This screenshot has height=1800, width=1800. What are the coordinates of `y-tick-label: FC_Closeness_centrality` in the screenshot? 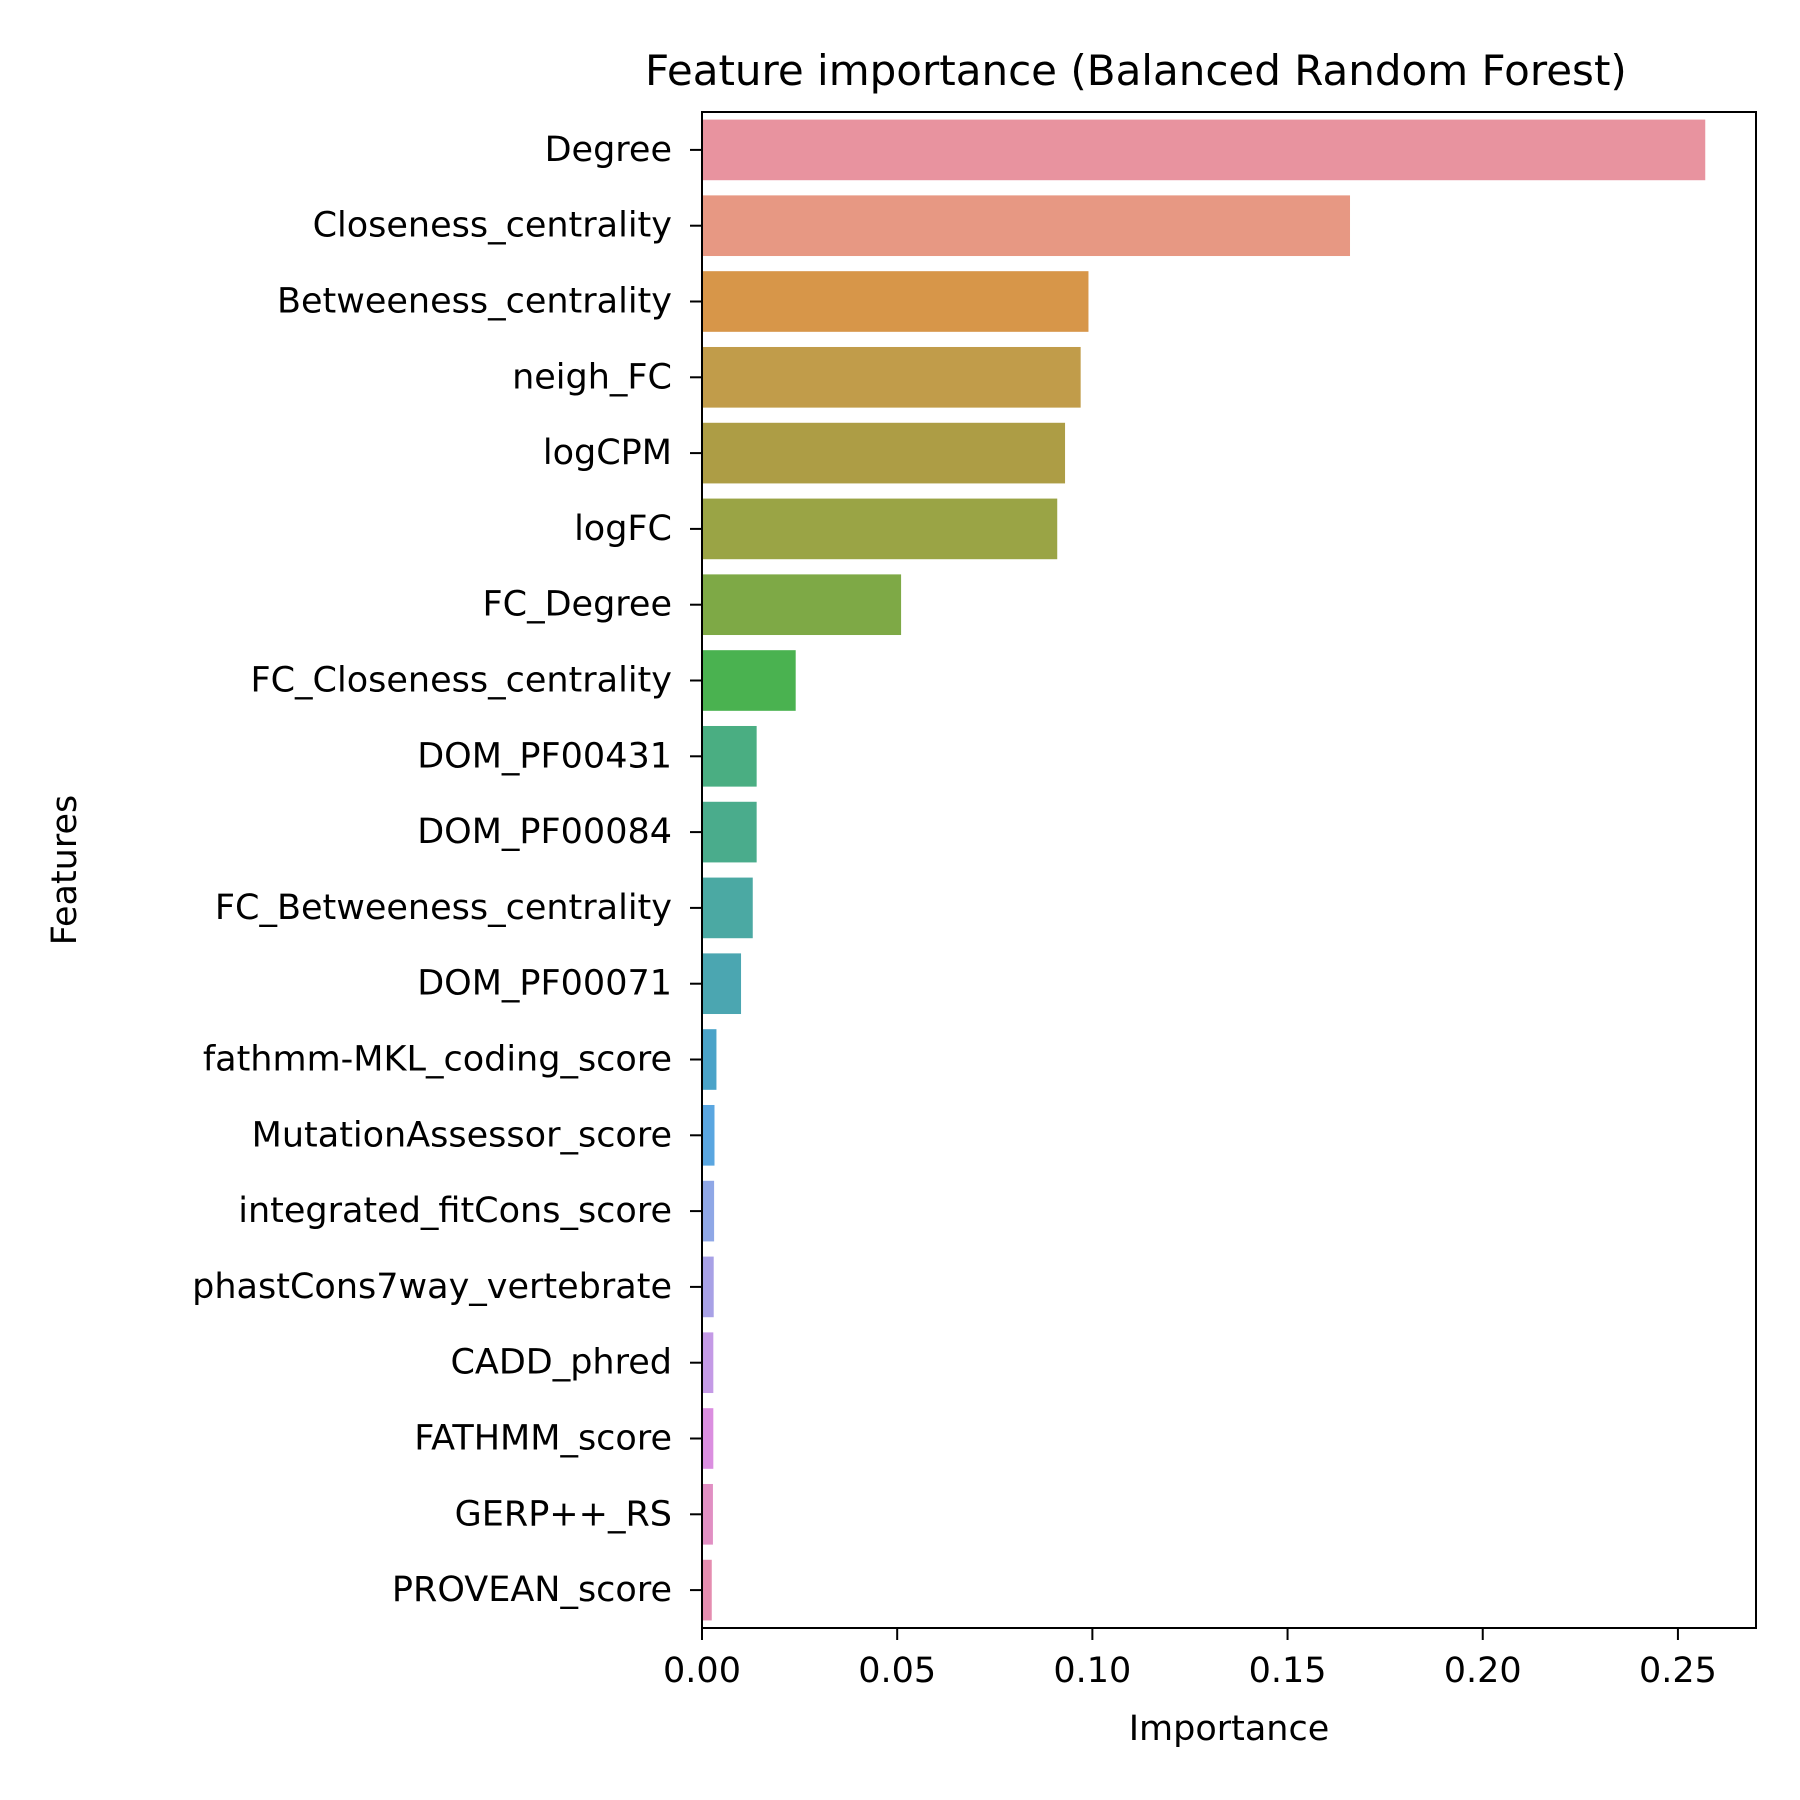 It's located at (461, 681).